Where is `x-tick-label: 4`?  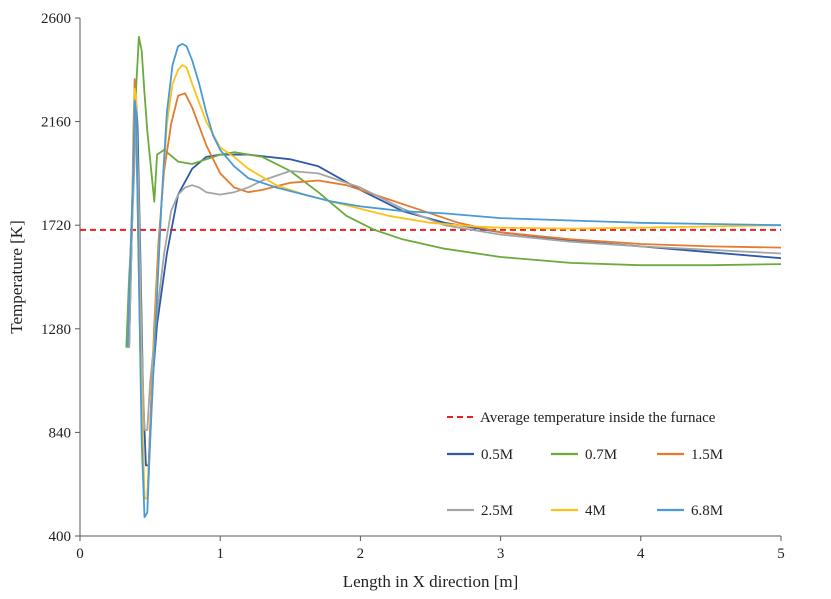
x-tick-label: 4 is located at coordinates (641, 554).